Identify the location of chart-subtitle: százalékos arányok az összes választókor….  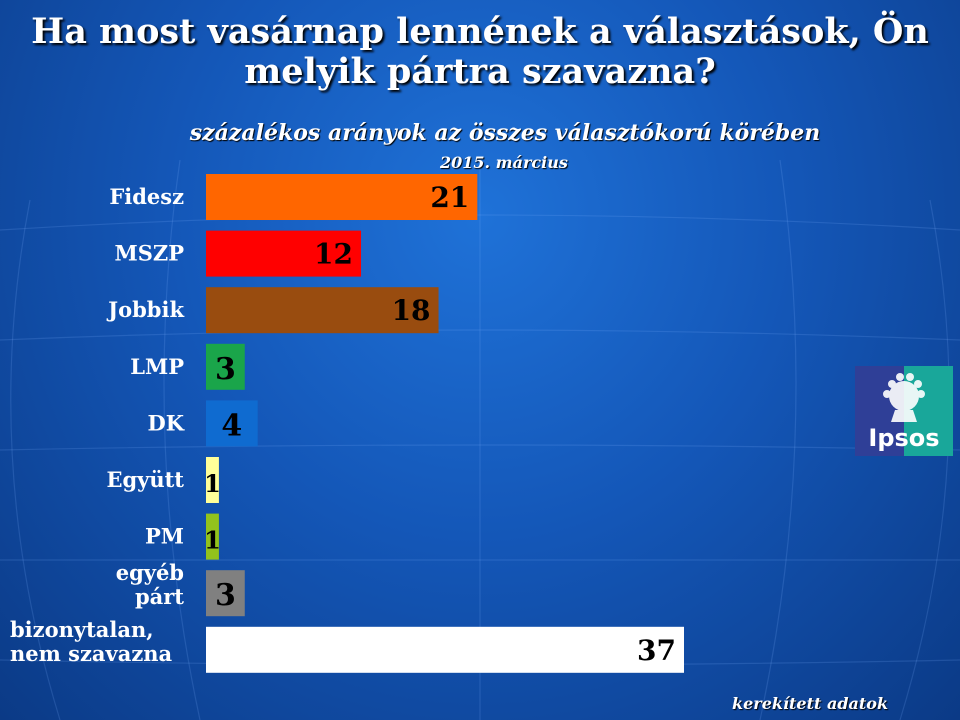
(505, 133).